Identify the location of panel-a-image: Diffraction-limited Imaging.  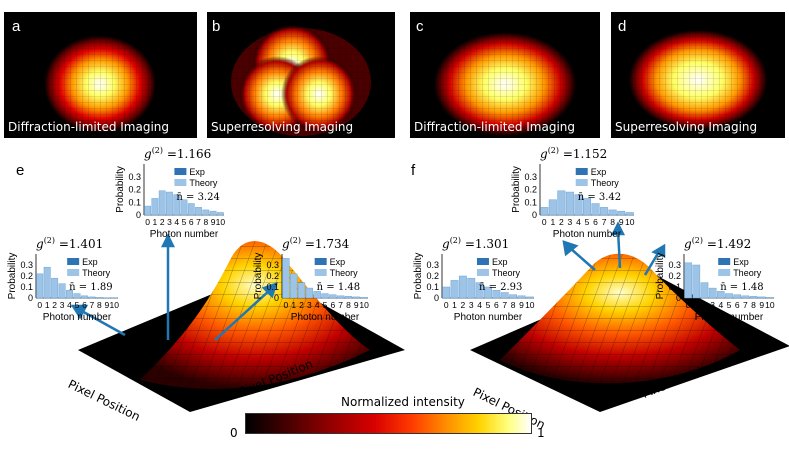
(100, 75).